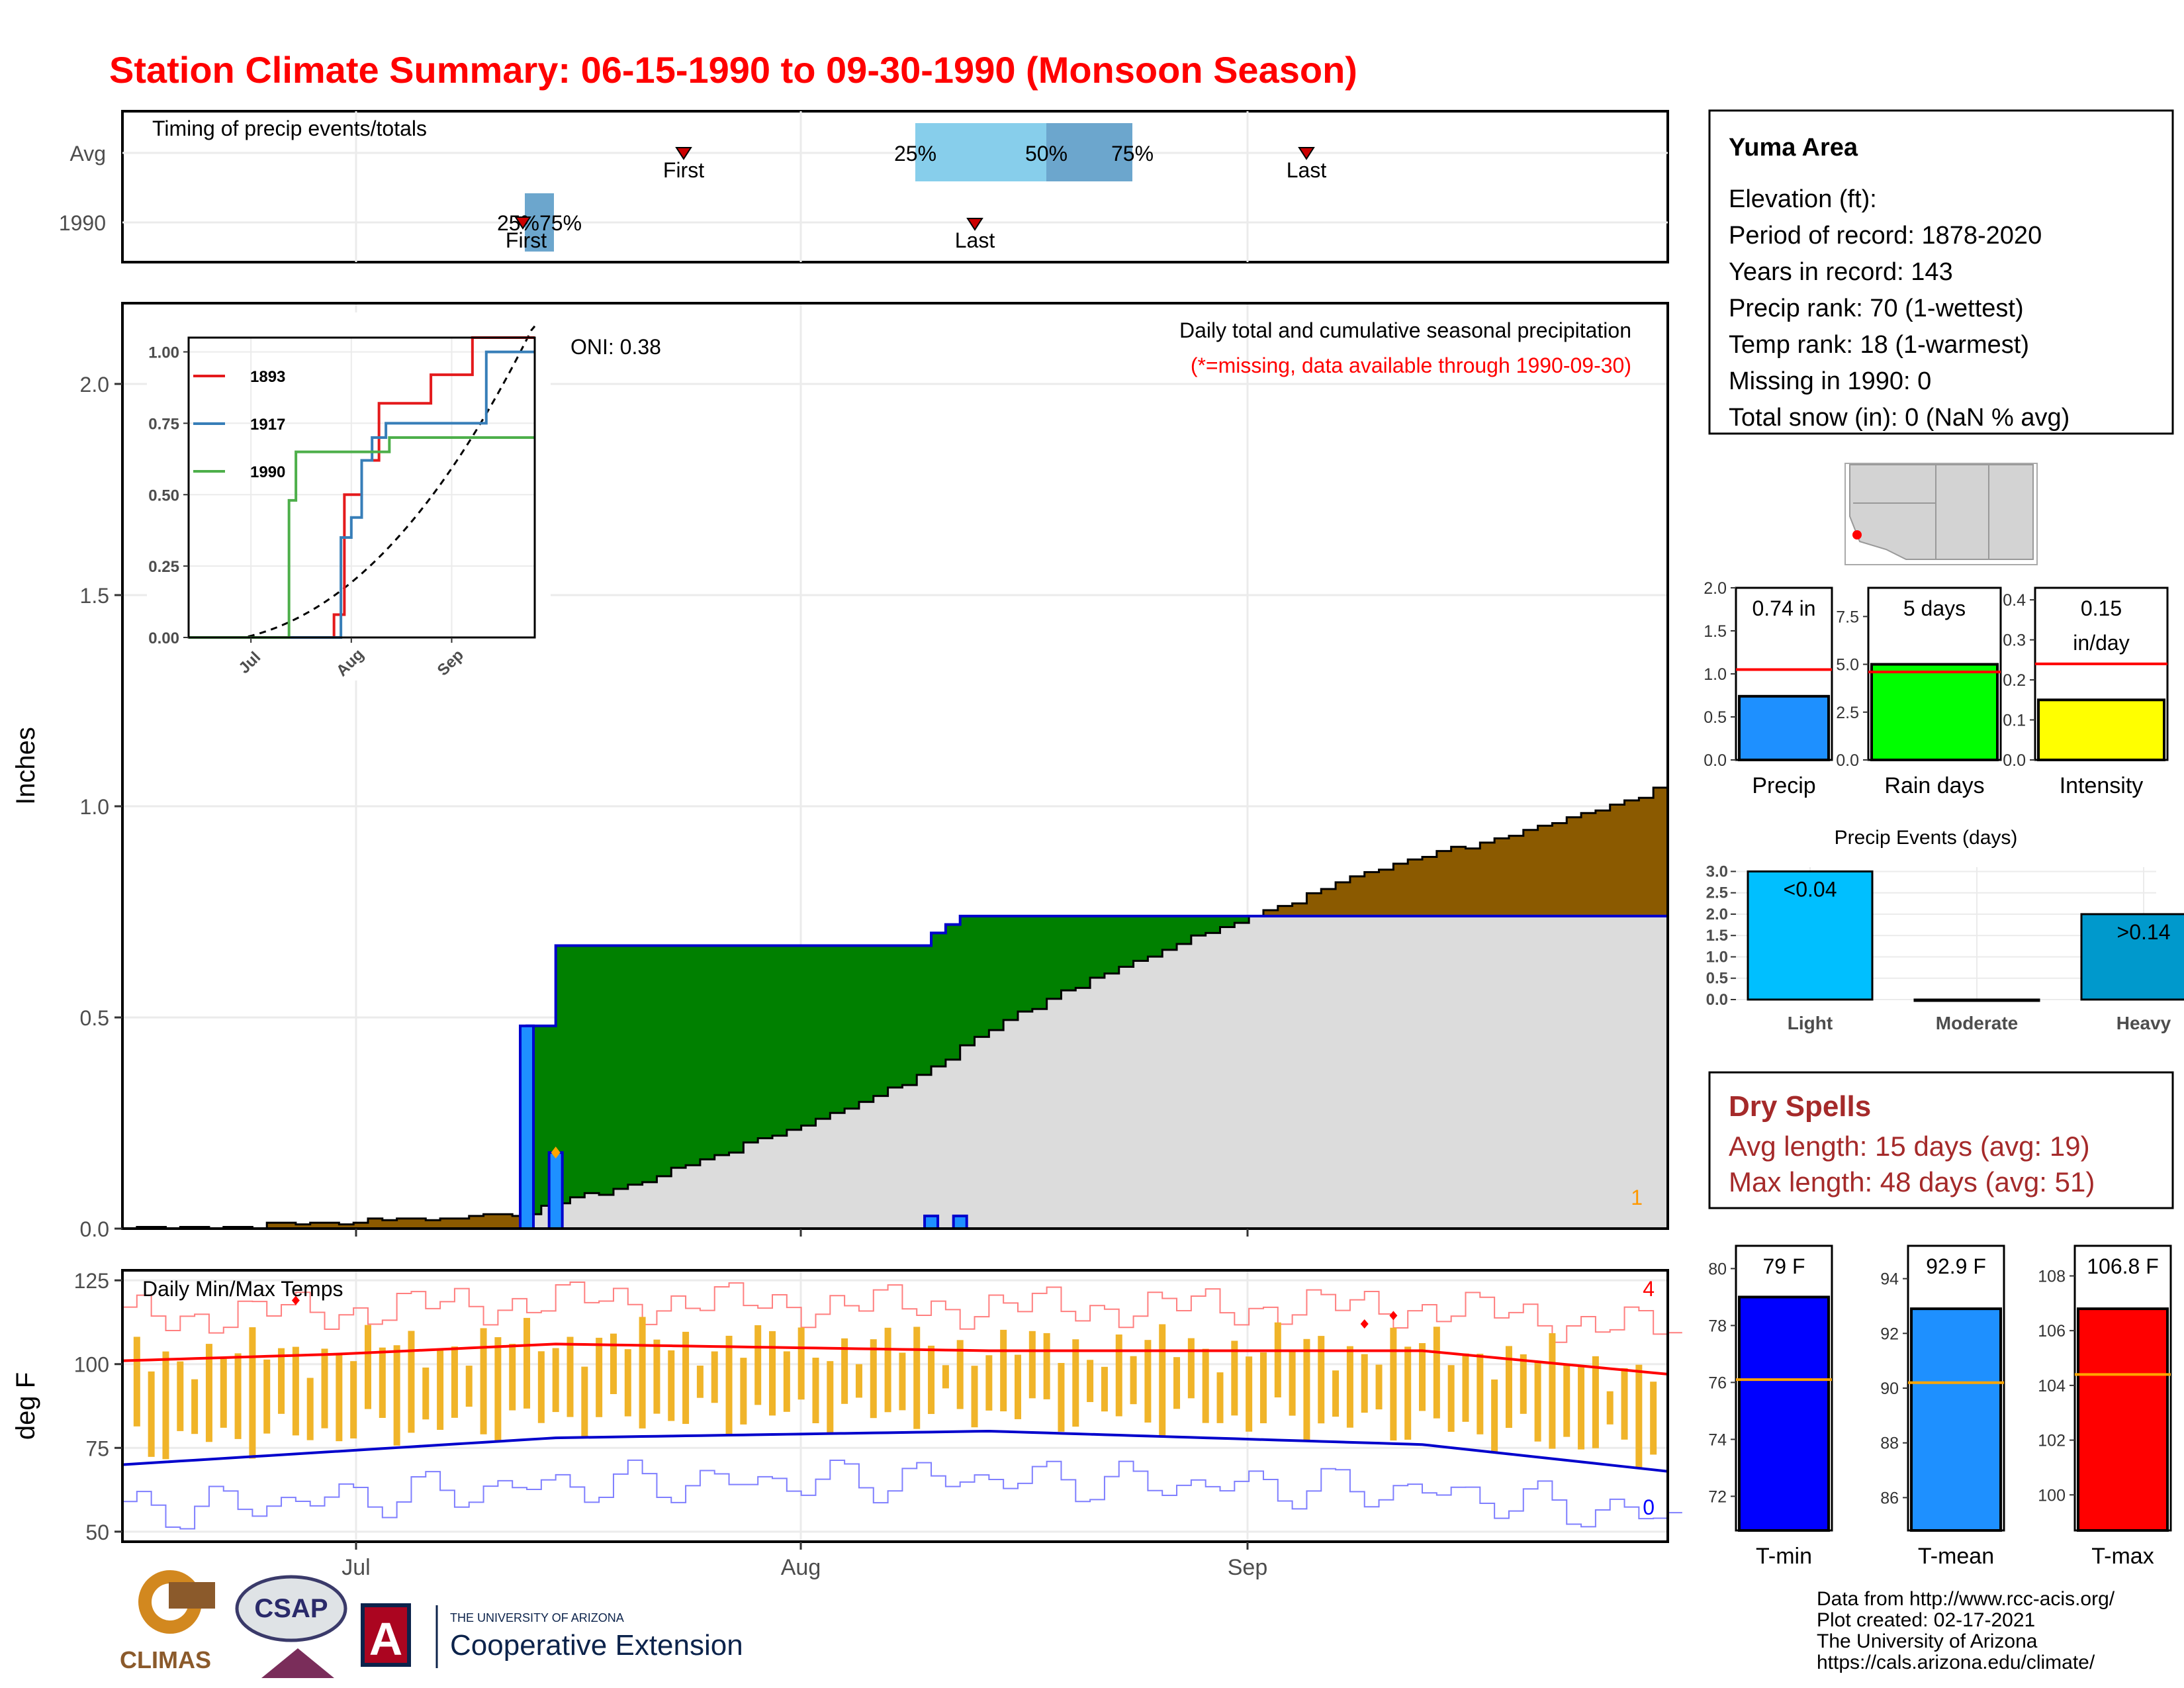 The height and width of the screenshot is (1688, 2184). I want to click on tmin-bar-value-label: 79 F, so click(1783, 1266).